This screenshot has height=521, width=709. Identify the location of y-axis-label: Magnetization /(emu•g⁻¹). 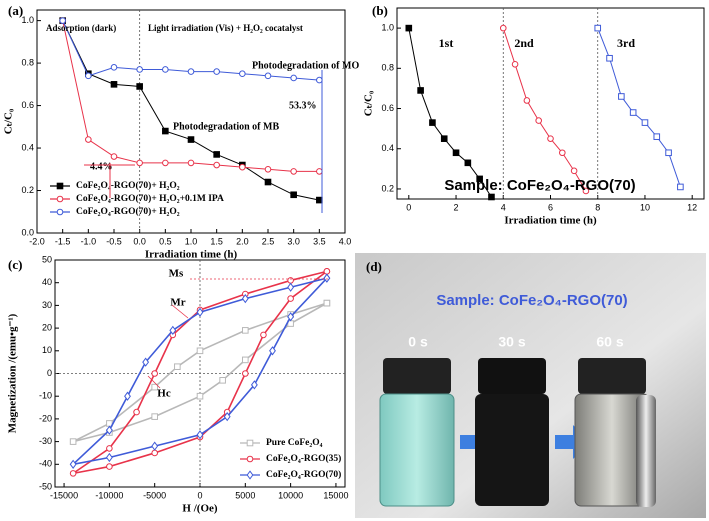
(13, 373).